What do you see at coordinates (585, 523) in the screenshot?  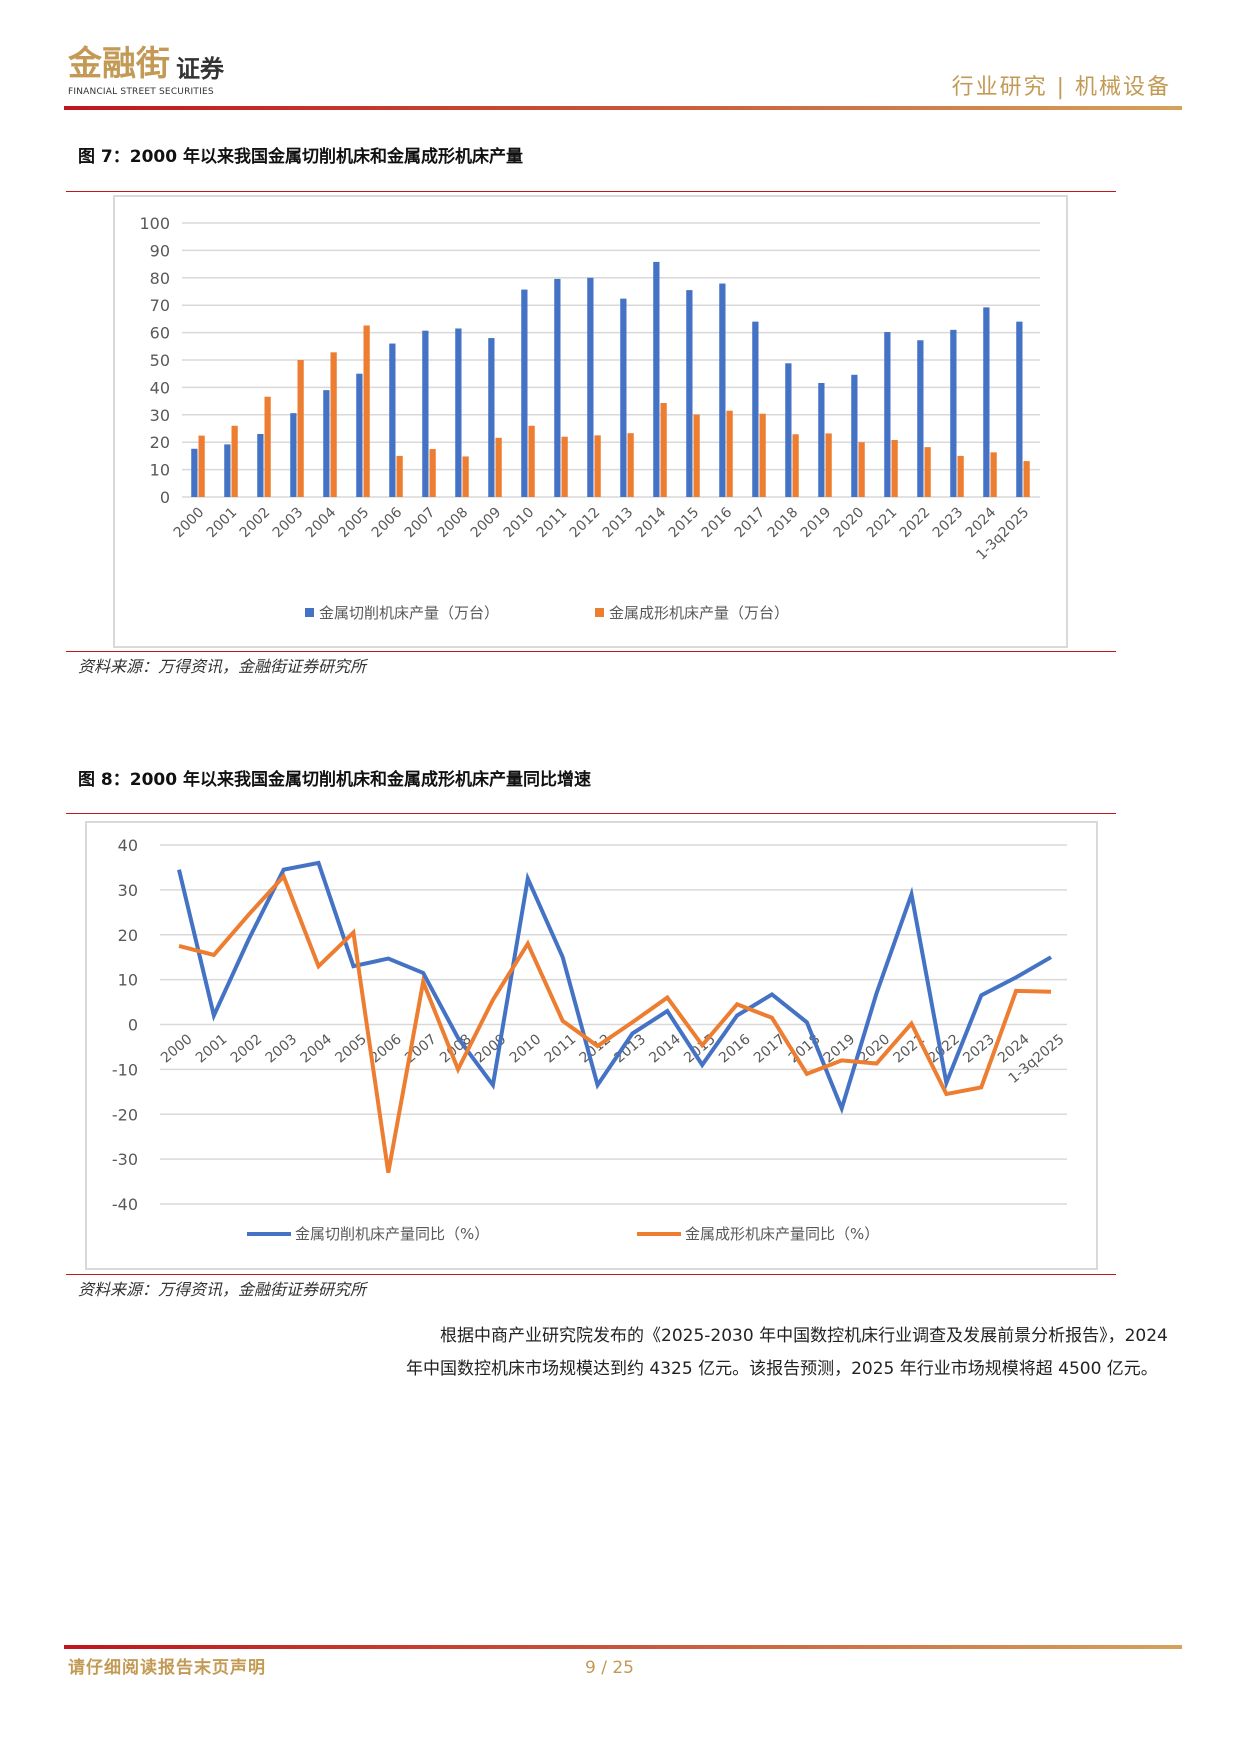 I see `x-tick-label: 2012` at bounding box center [585, 523].